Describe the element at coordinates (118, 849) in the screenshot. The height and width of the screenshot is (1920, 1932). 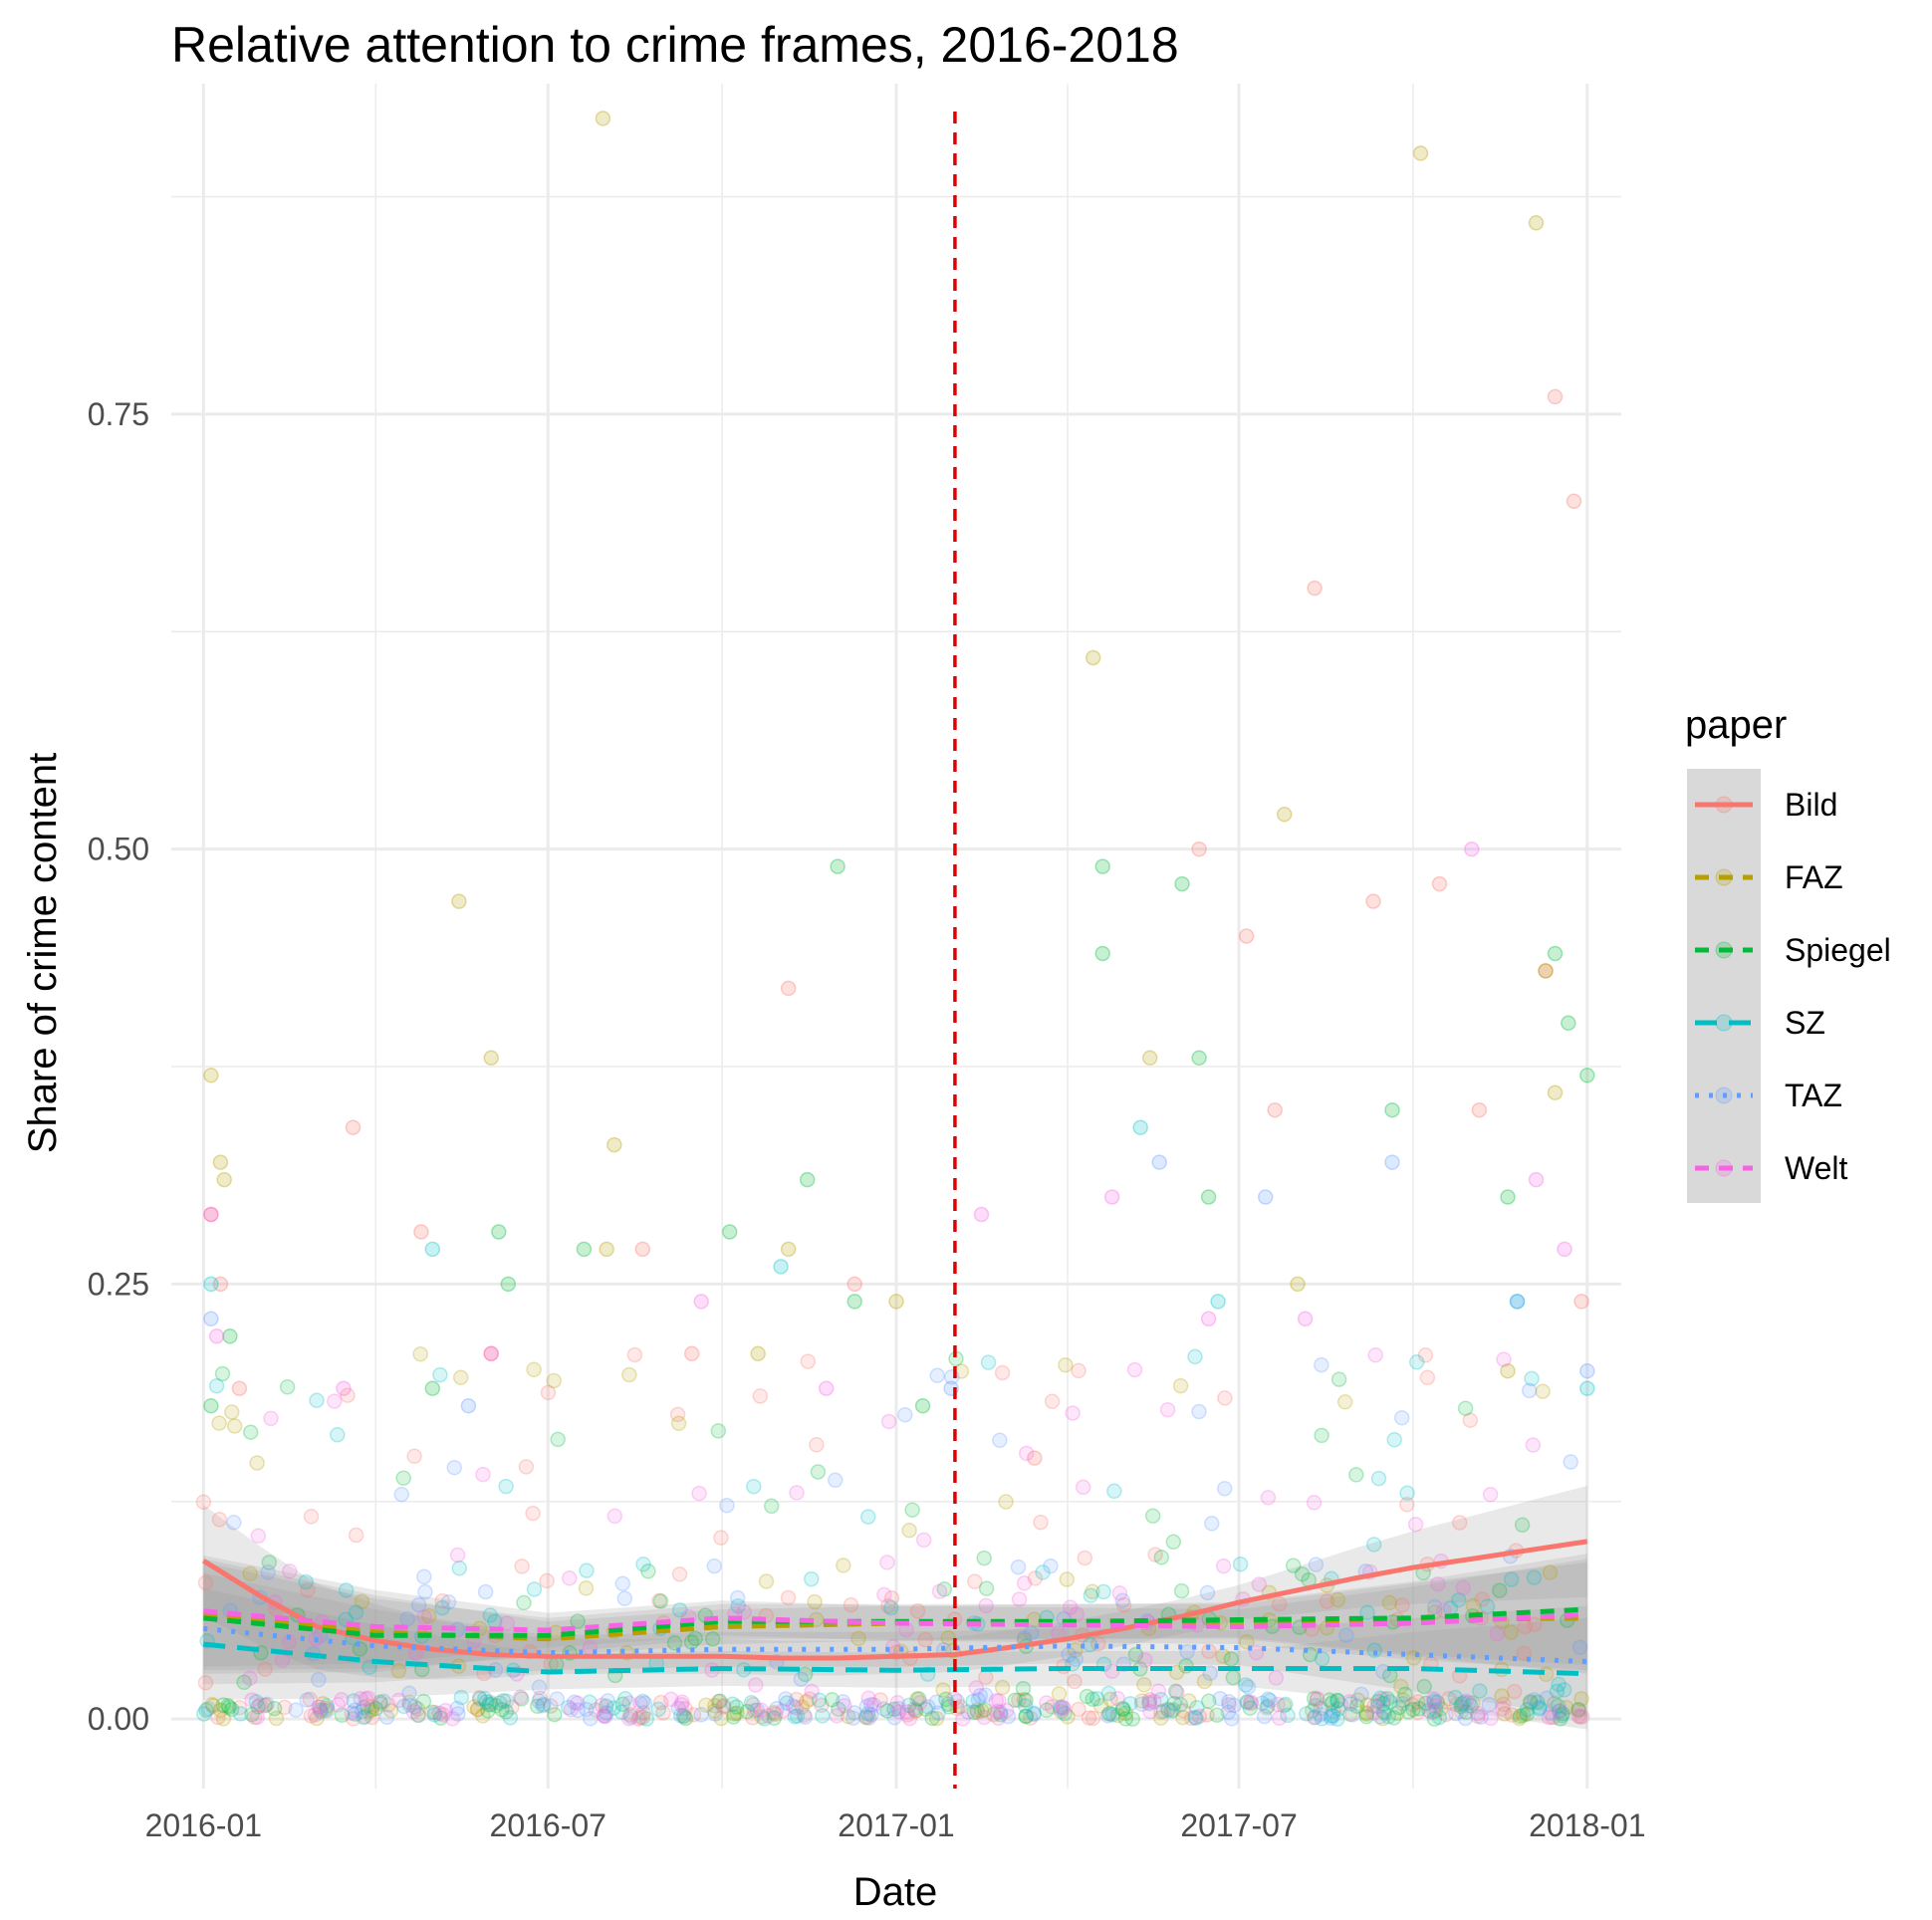
I see `y-tick-label: 0.50` at that location.